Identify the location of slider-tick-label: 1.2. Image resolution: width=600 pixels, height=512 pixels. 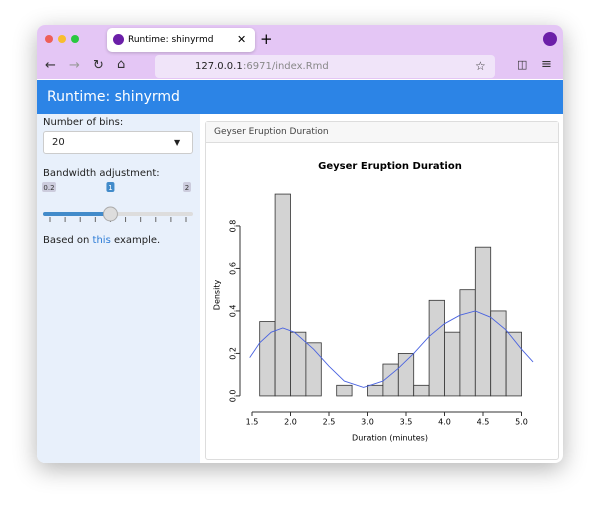
(126, 225).